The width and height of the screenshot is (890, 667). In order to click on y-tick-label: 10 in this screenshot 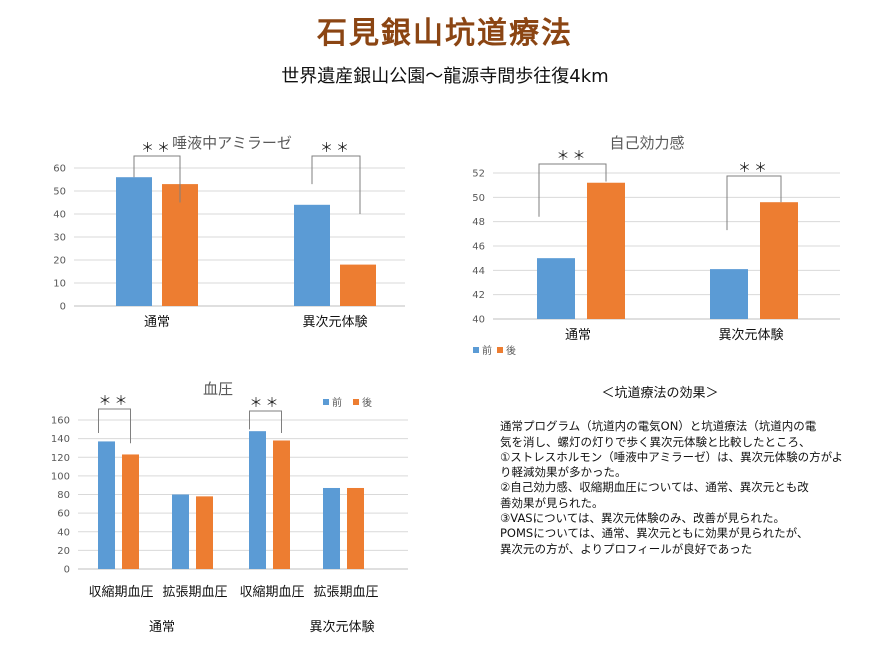, I will do `click(59, 284)`.